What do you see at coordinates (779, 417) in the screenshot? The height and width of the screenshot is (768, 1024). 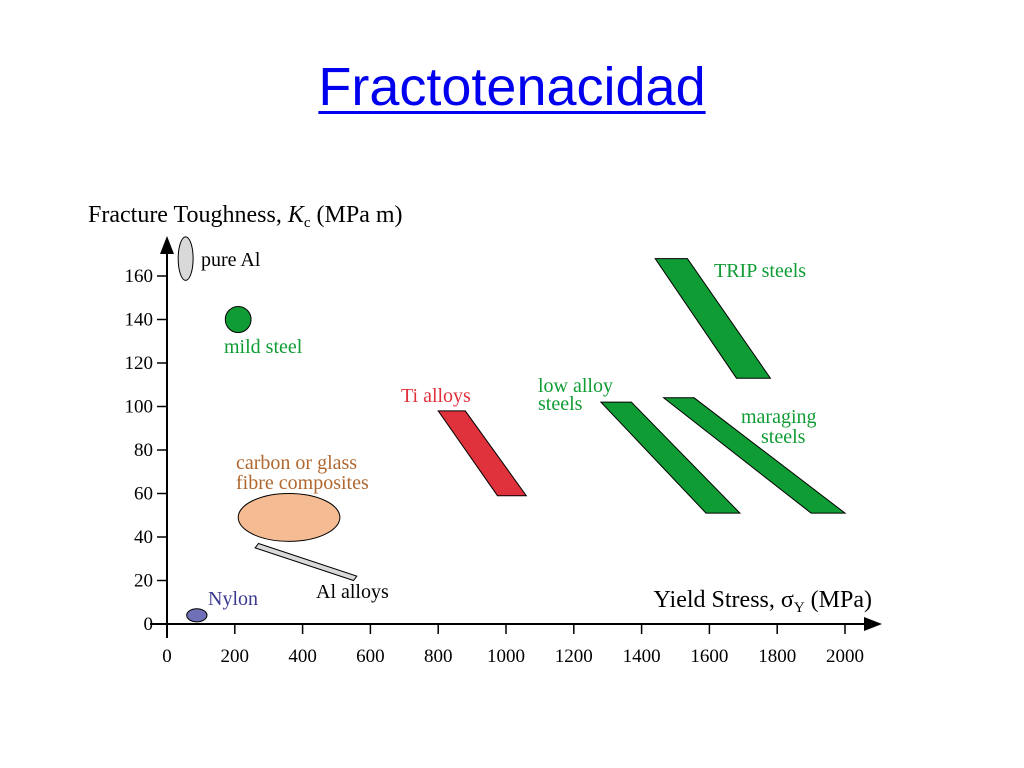 I see `label-line: maraging` at bounding box center [779, 417].